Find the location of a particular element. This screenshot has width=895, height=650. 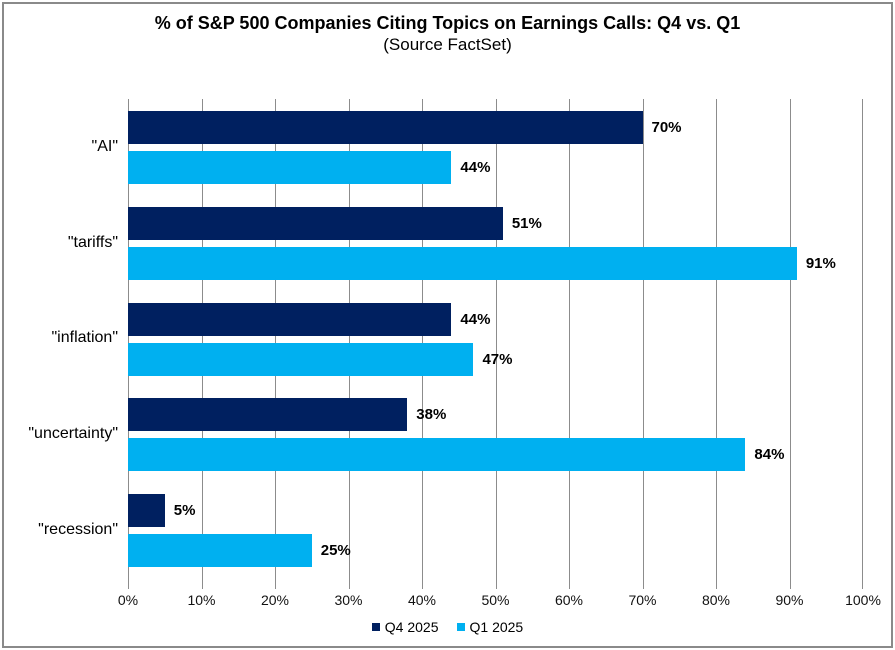

category-label: "uncertainty" is located at coordinates (73, 434).